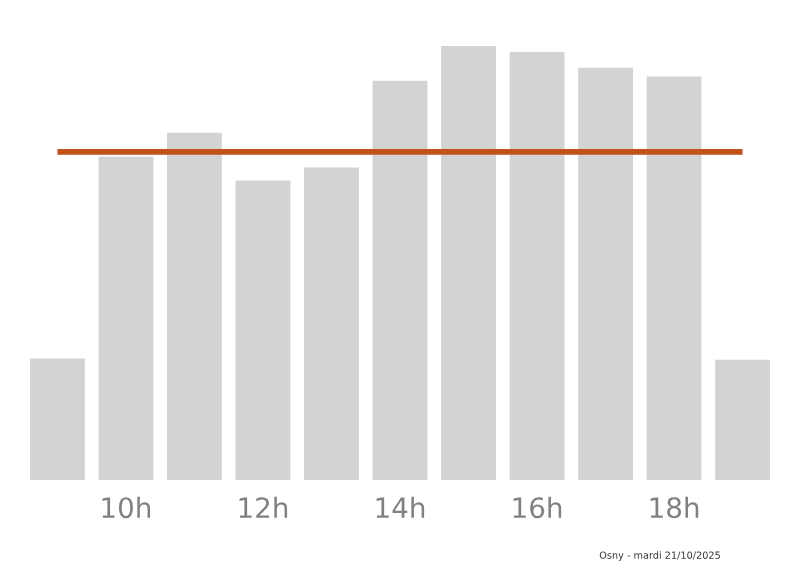 The height and width of the screenshot is (572, 800). Describe the element at coordinates (537, 507) in the screenshot. I see `x-tick-label: 16h` at that location.